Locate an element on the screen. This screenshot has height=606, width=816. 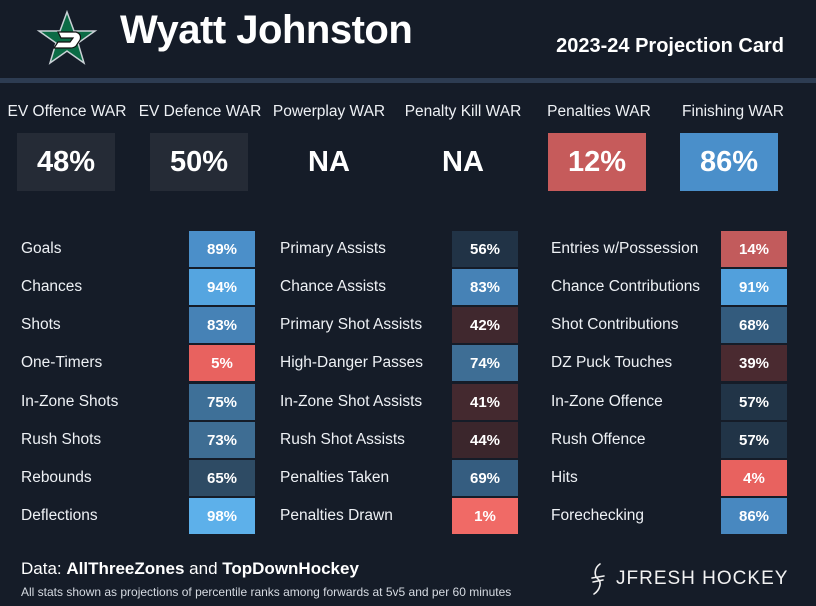
stat-label: Deflections is located at coordinates (59, 515).